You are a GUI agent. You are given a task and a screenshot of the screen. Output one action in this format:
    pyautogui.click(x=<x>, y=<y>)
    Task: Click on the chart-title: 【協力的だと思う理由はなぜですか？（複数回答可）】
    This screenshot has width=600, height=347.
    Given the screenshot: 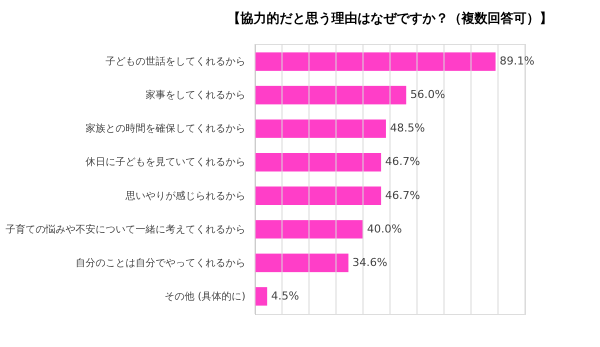 What is the action you would take?
    pyautogui.click(x=390, y=18)
    